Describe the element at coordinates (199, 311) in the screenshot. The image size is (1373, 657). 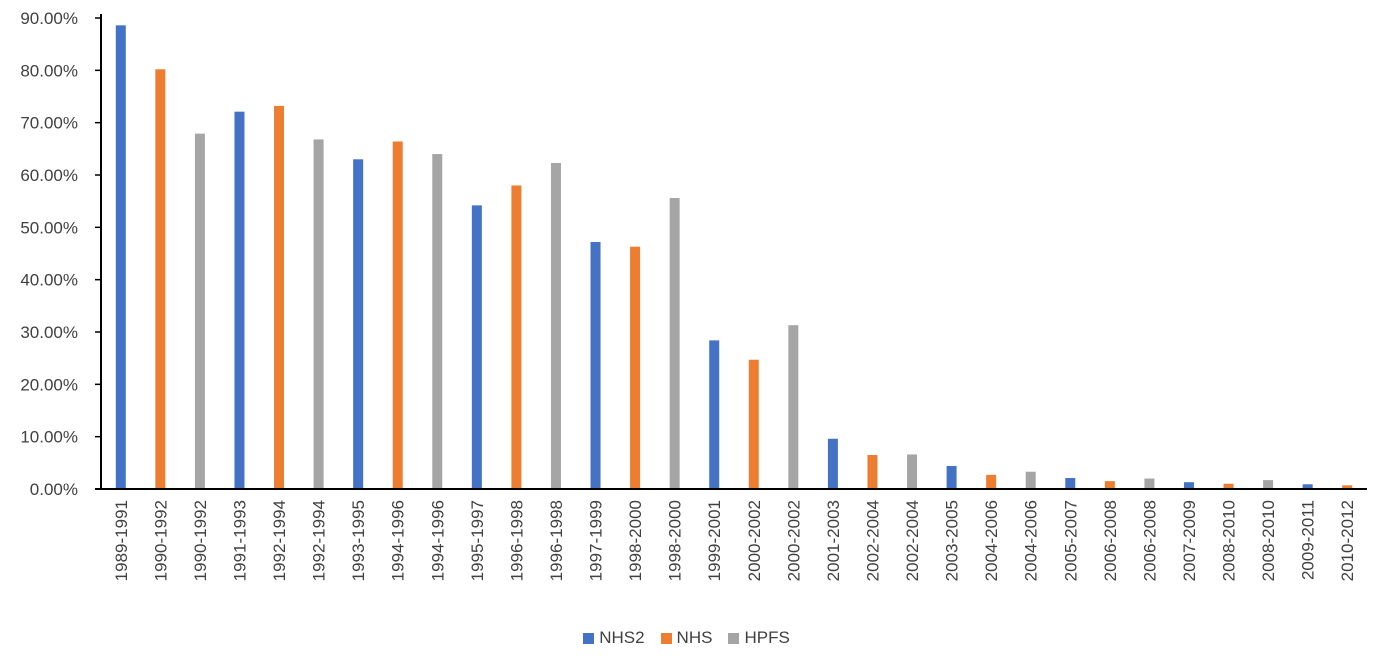
I see `bar-hpfs-1990-1992` at that location.